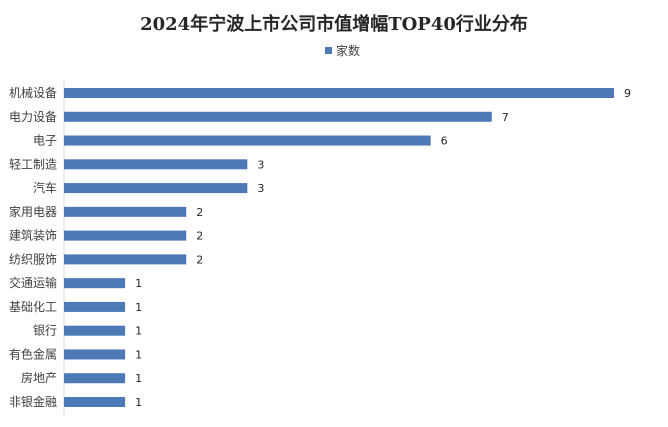  What do you see at coordinates (199, 212) in the screenshot?
I see `value-label-6: 2` at bounding box center [199, 212].